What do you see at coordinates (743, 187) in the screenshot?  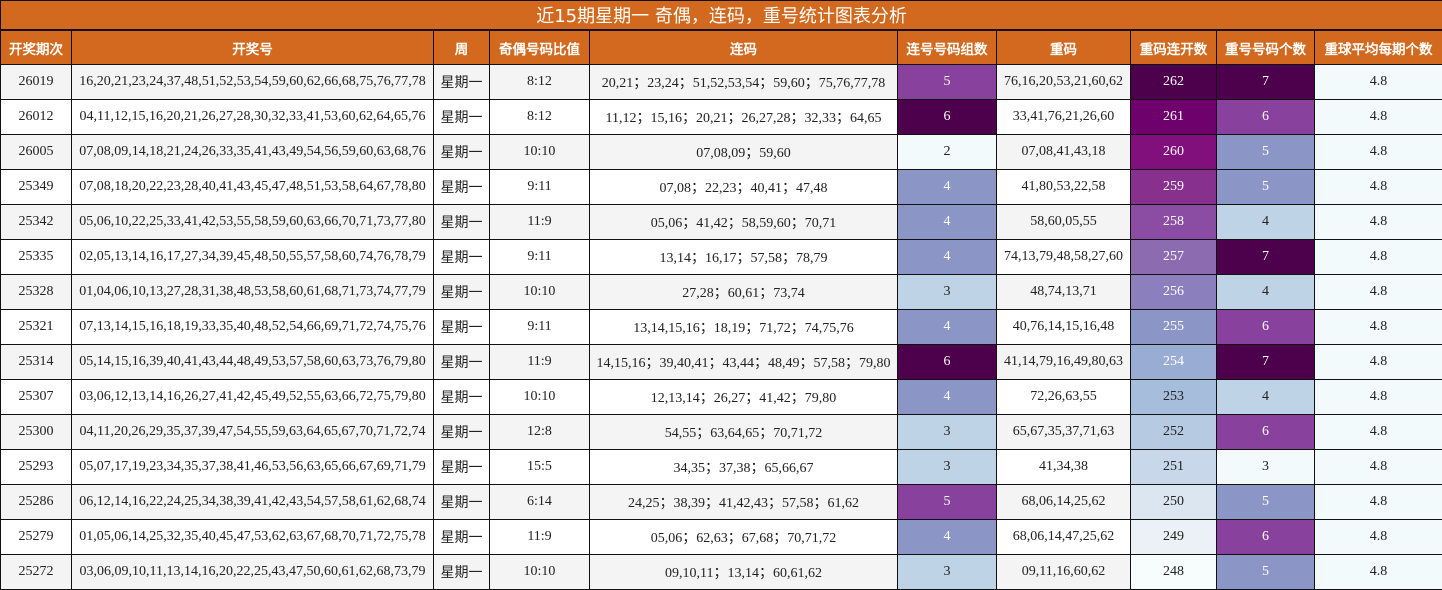 I see `consecutive-cell: 07,08；22,23；40,41；47,48` at bounding box center [743, 187].